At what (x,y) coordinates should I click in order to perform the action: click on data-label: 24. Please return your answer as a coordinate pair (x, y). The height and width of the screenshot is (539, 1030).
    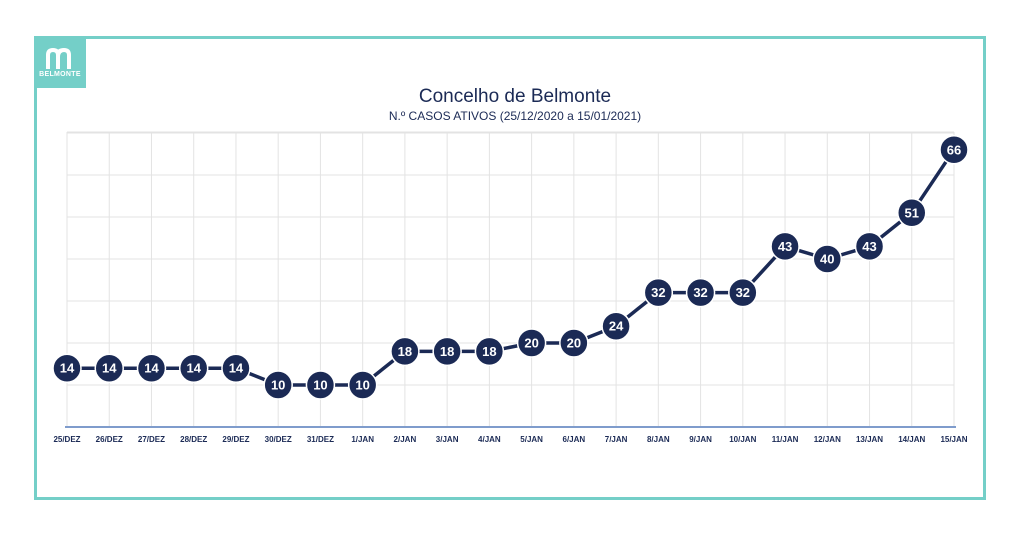
    Looking at the image, I should click on (616, 326).